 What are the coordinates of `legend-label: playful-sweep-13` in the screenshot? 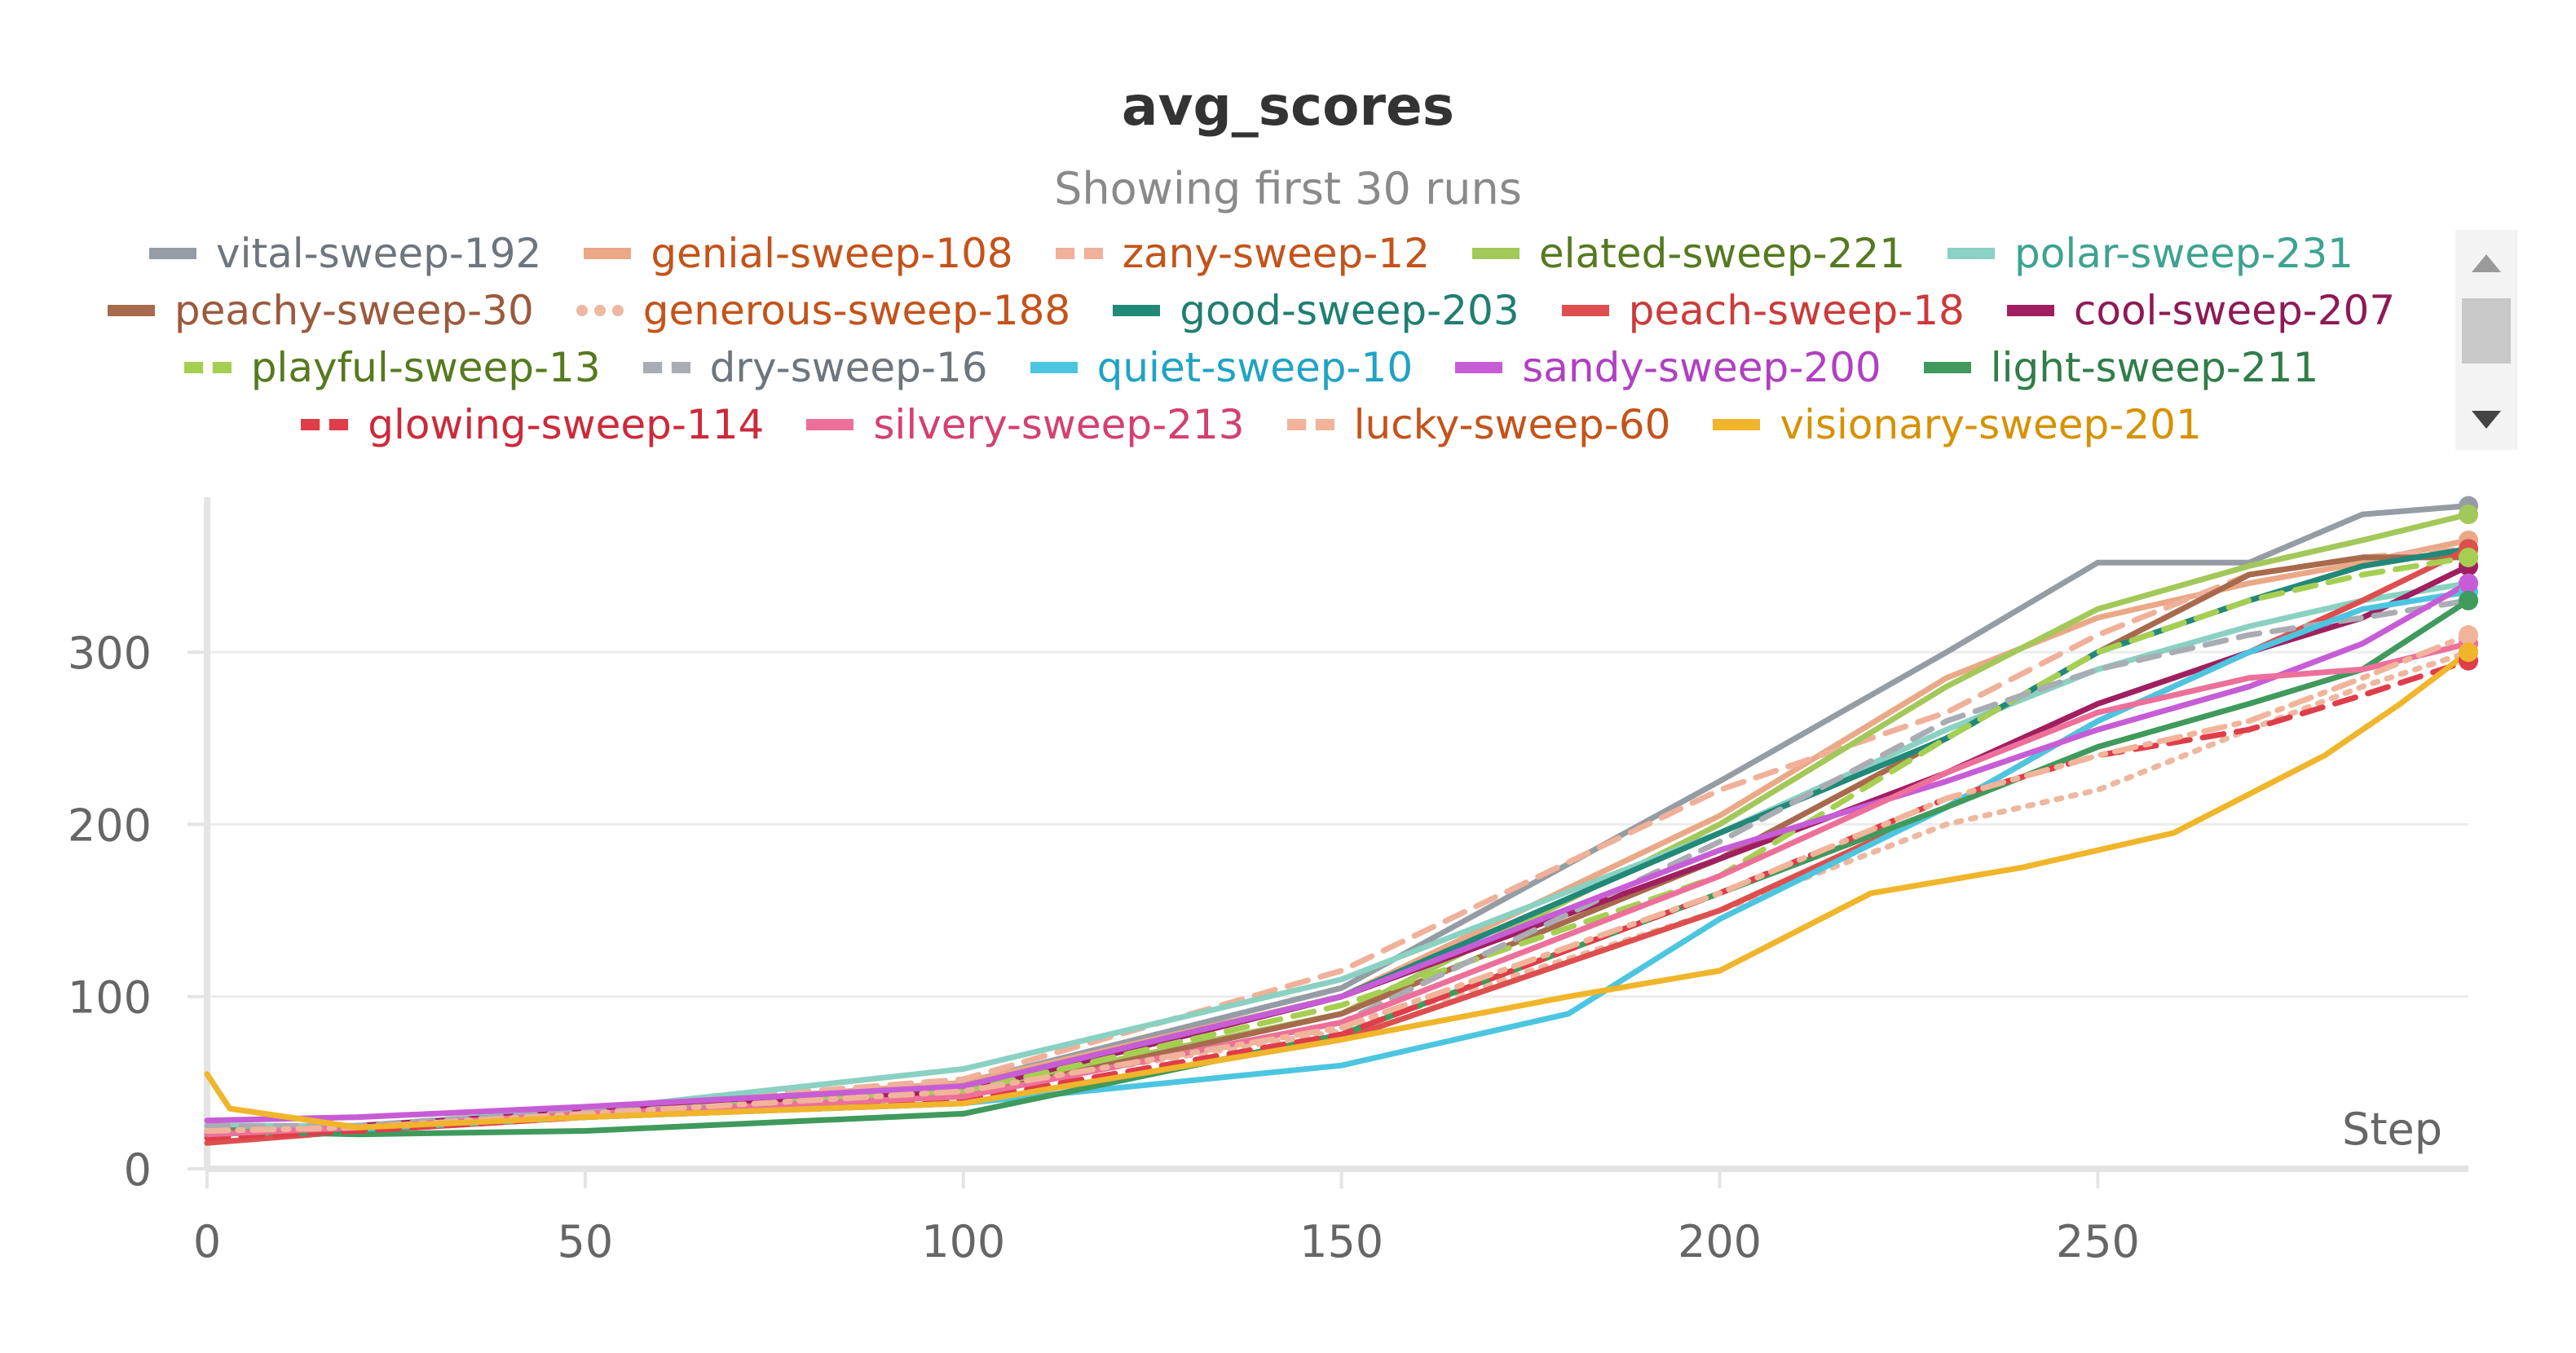 It's located at (425, 367).